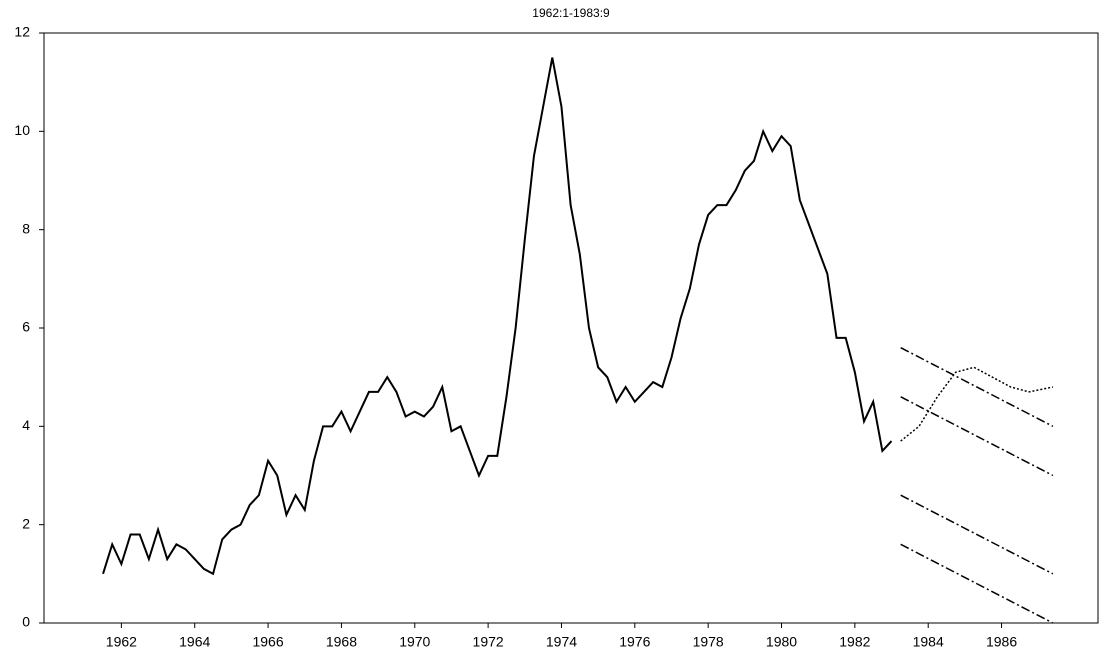 This screenshot has width=1102, height=658. I want to click on x-tick-label: 1982, so click(854, 642).